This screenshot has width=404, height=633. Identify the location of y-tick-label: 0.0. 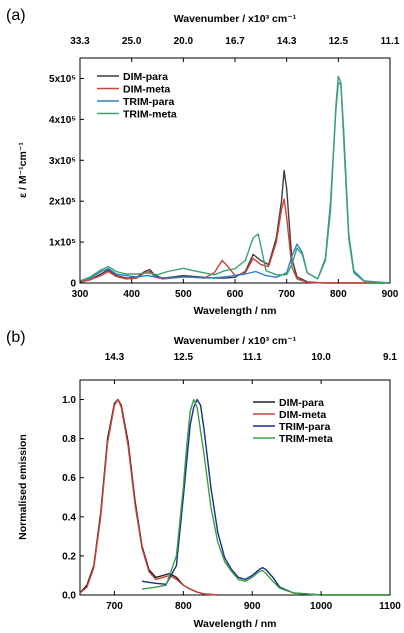
(69, 596).